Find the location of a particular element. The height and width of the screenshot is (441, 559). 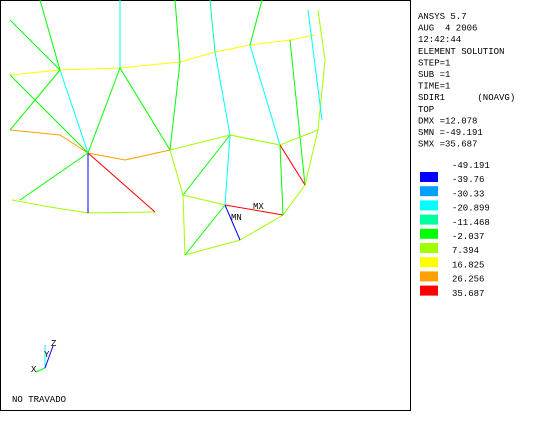

max-label: MX is located at coordinates (258, 207).